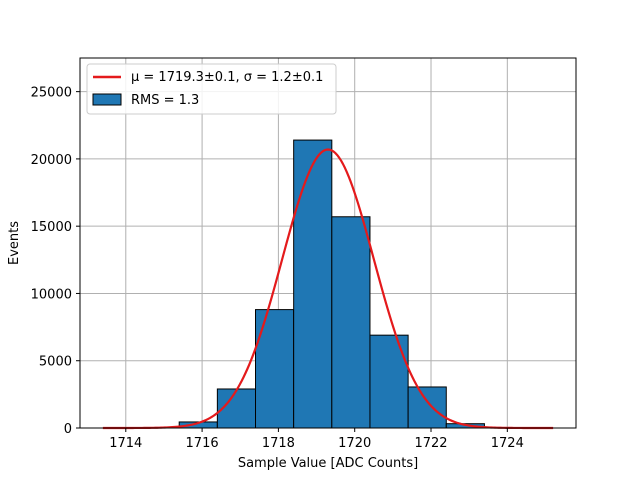  What do you see at coordinates (227, 77) in the screenshot?
I see `legend-fit-label: μ = 1719.3±0.1, σ = 1.2±0.1` at bounding box center [227, 77].